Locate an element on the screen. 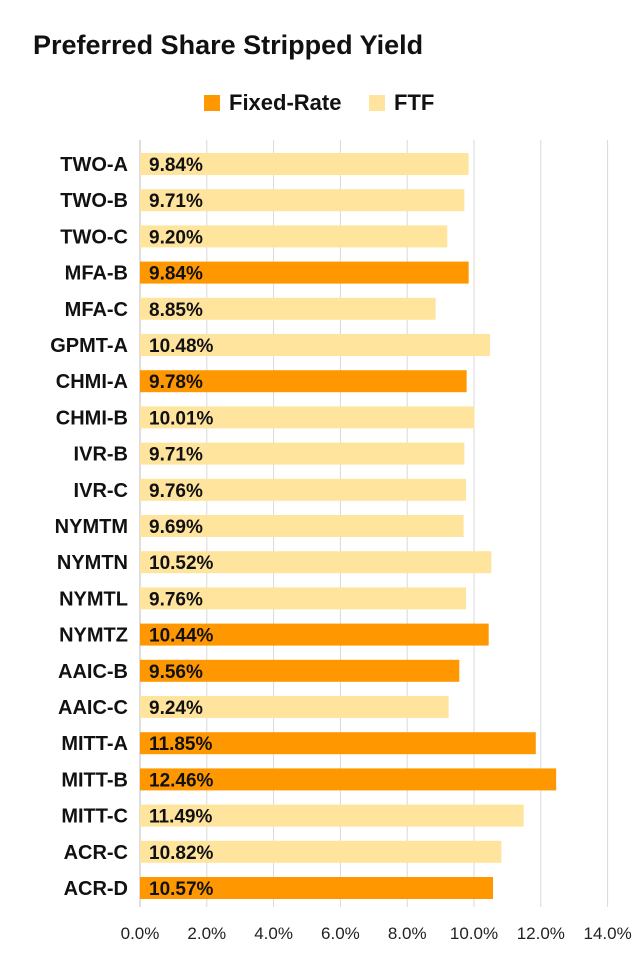 The width and height of the screenshot is (640, 976). legend-label-fixed-rate: Fixed-Rate is located at coordinates (285, 102).